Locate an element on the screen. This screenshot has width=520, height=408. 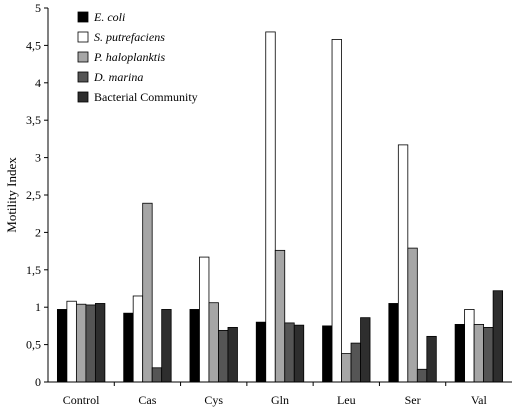
legend-label: S. putrefaciens is located at coordinates (129, 37).